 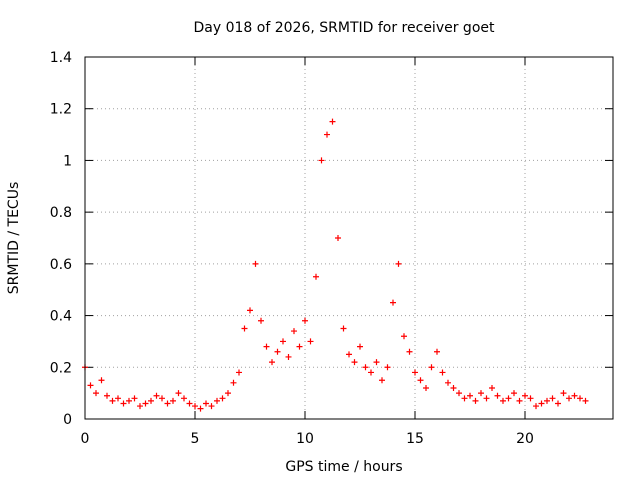 I want to click on x-tick-label: 0, so click(x=85, y=439).